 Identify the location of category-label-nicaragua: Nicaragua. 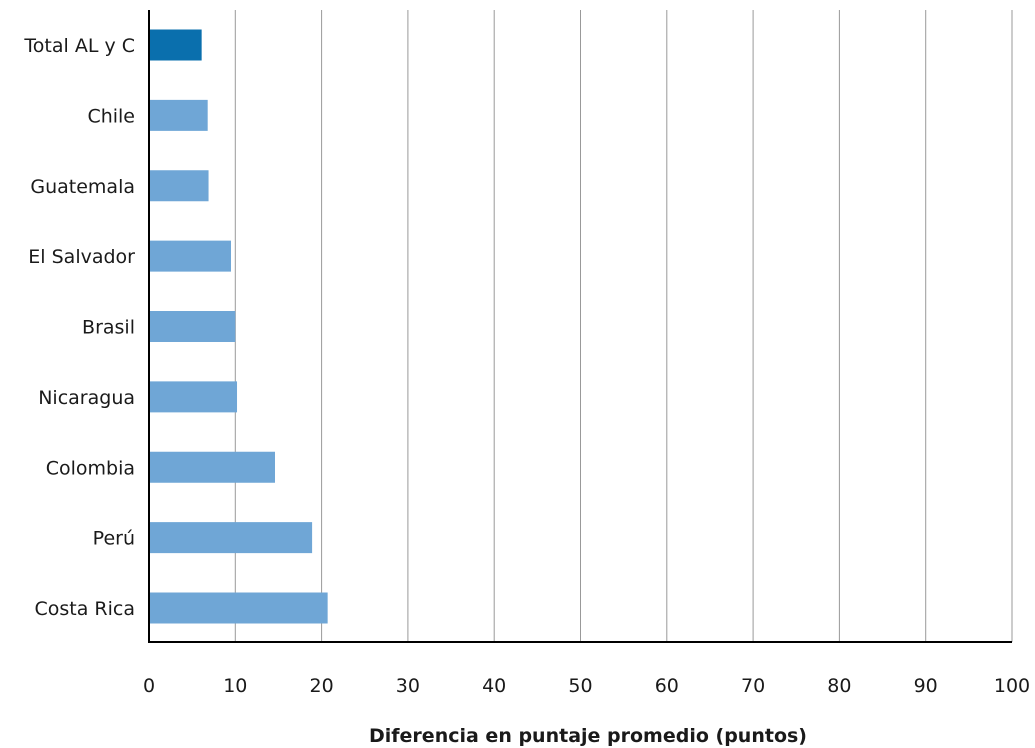
(86, 398).